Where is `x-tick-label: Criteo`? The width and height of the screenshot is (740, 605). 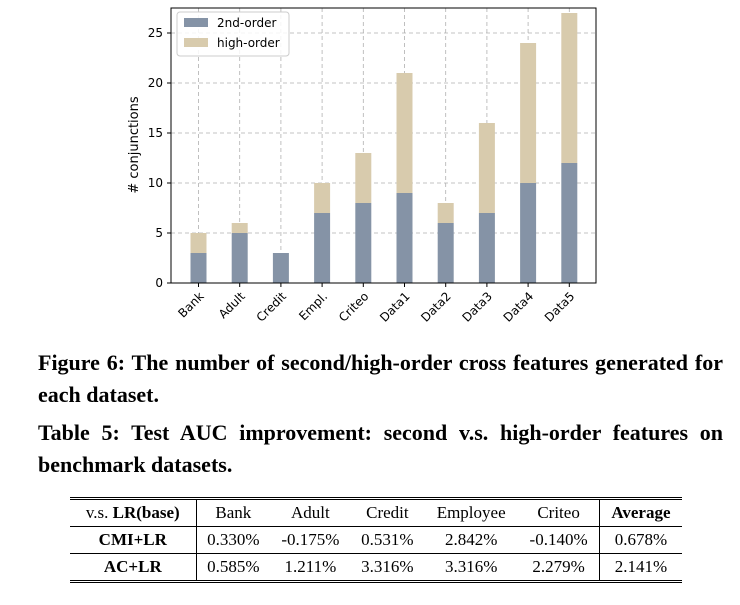 x-tick-label: Criteo is located at coordinates (353, 306).